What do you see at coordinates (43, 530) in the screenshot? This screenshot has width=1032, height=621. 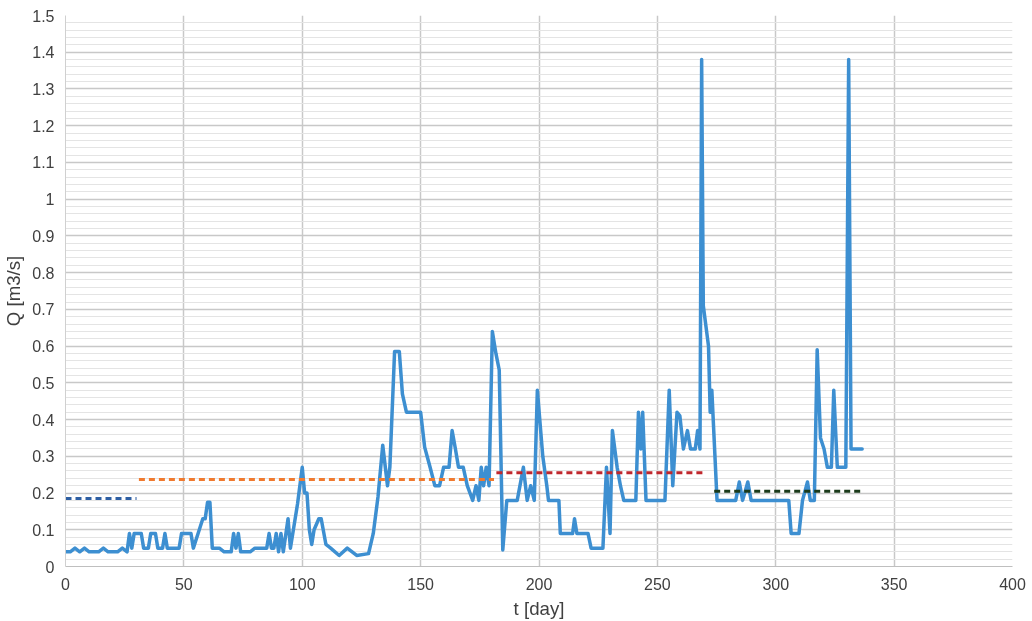 I see `y-tick-label: 0.1` at bounding box center [43, 530].